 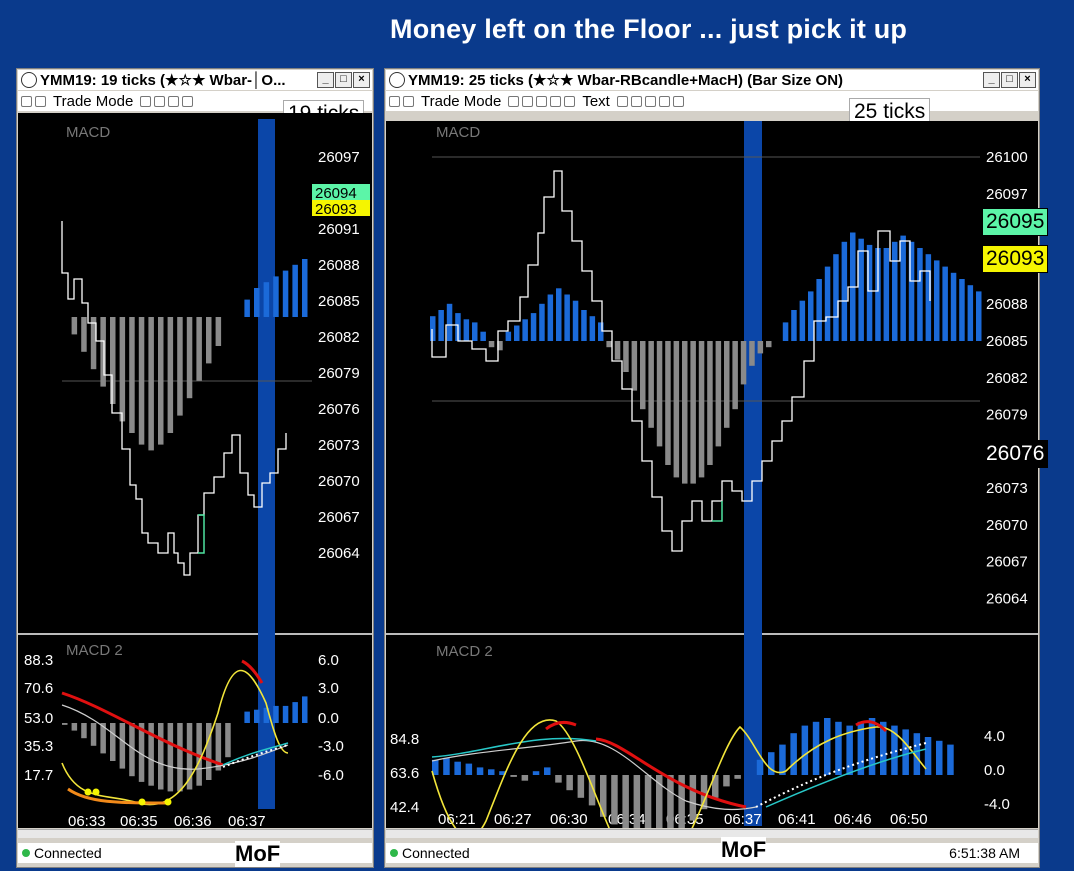 I want to click on right-mof-label: MoF, so click(x=744, y=850).